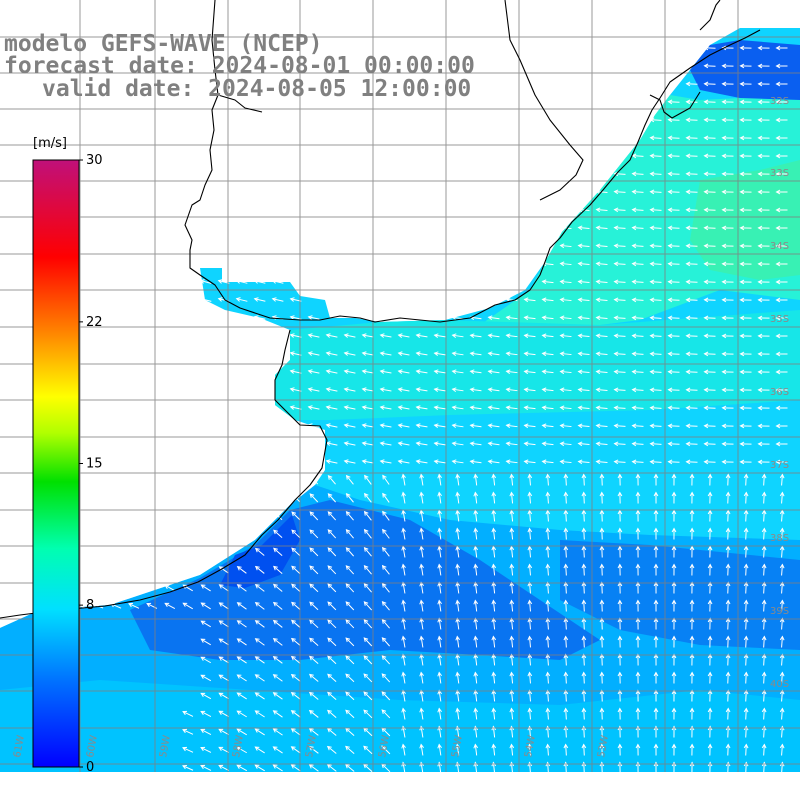 The image size is (800, 800). Describe the element at coordinates (56, 463) in the screenshot. I see `colorbar-ramp` at that location.